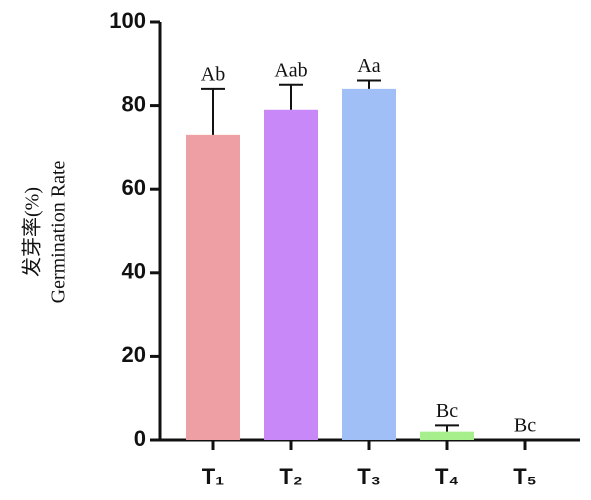  I want to click on y-tick-label: 60, so click(134, 187).